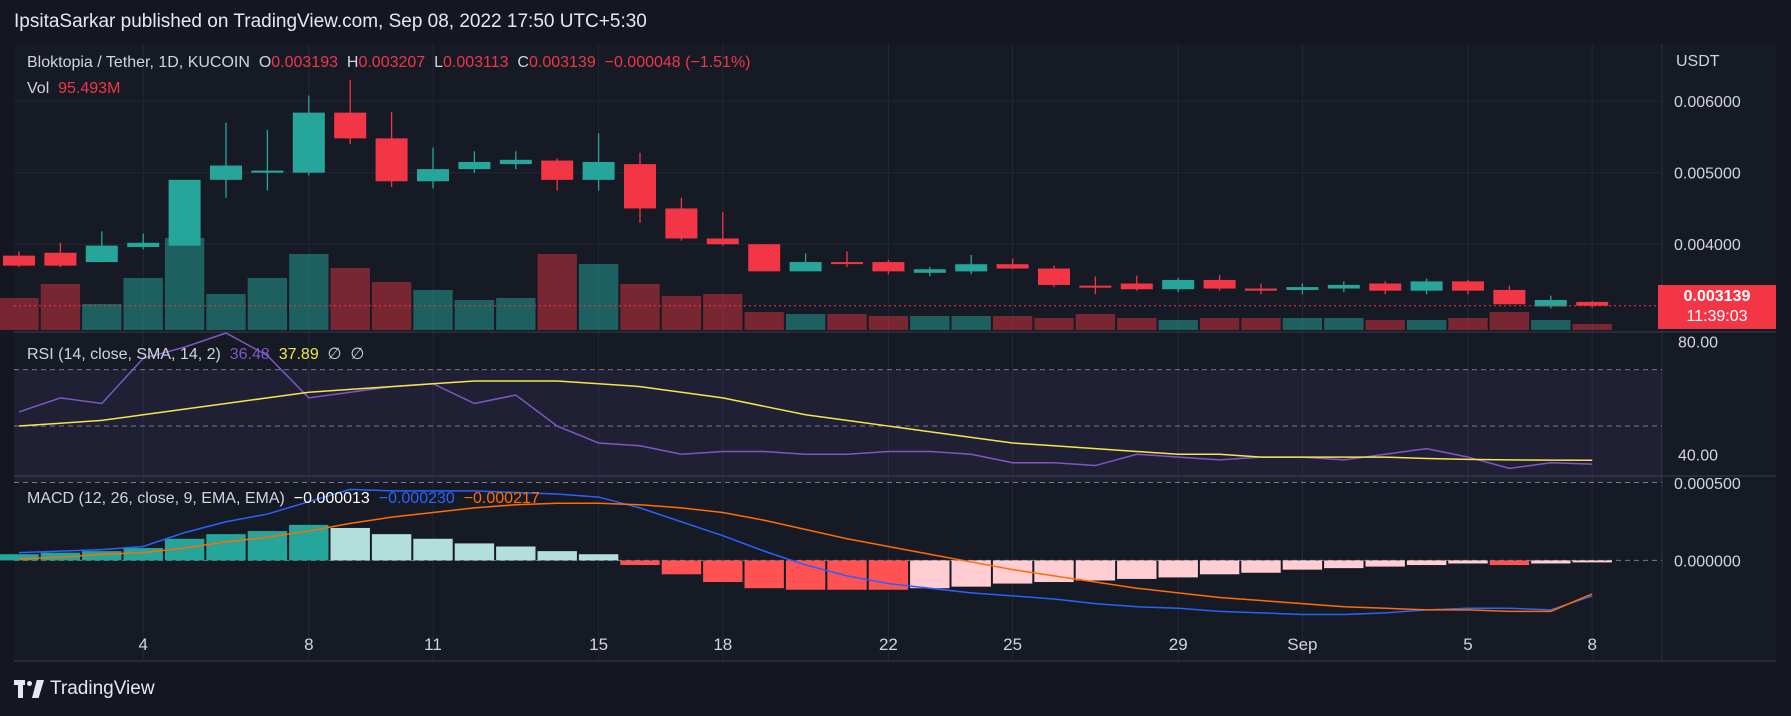 The width and height of the screenshot is (1791, 716). What do you see at coordinates (38, 88) in the screenshot?
I see `vol-label: Vol` at bounding box center [38, 88].